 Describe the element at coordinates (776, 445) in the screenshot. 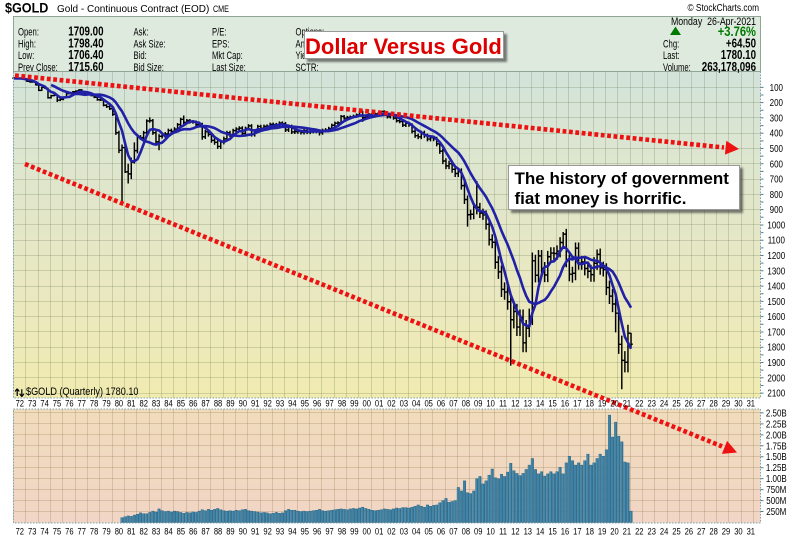

I see `svg-text: 1.75B` at that location.